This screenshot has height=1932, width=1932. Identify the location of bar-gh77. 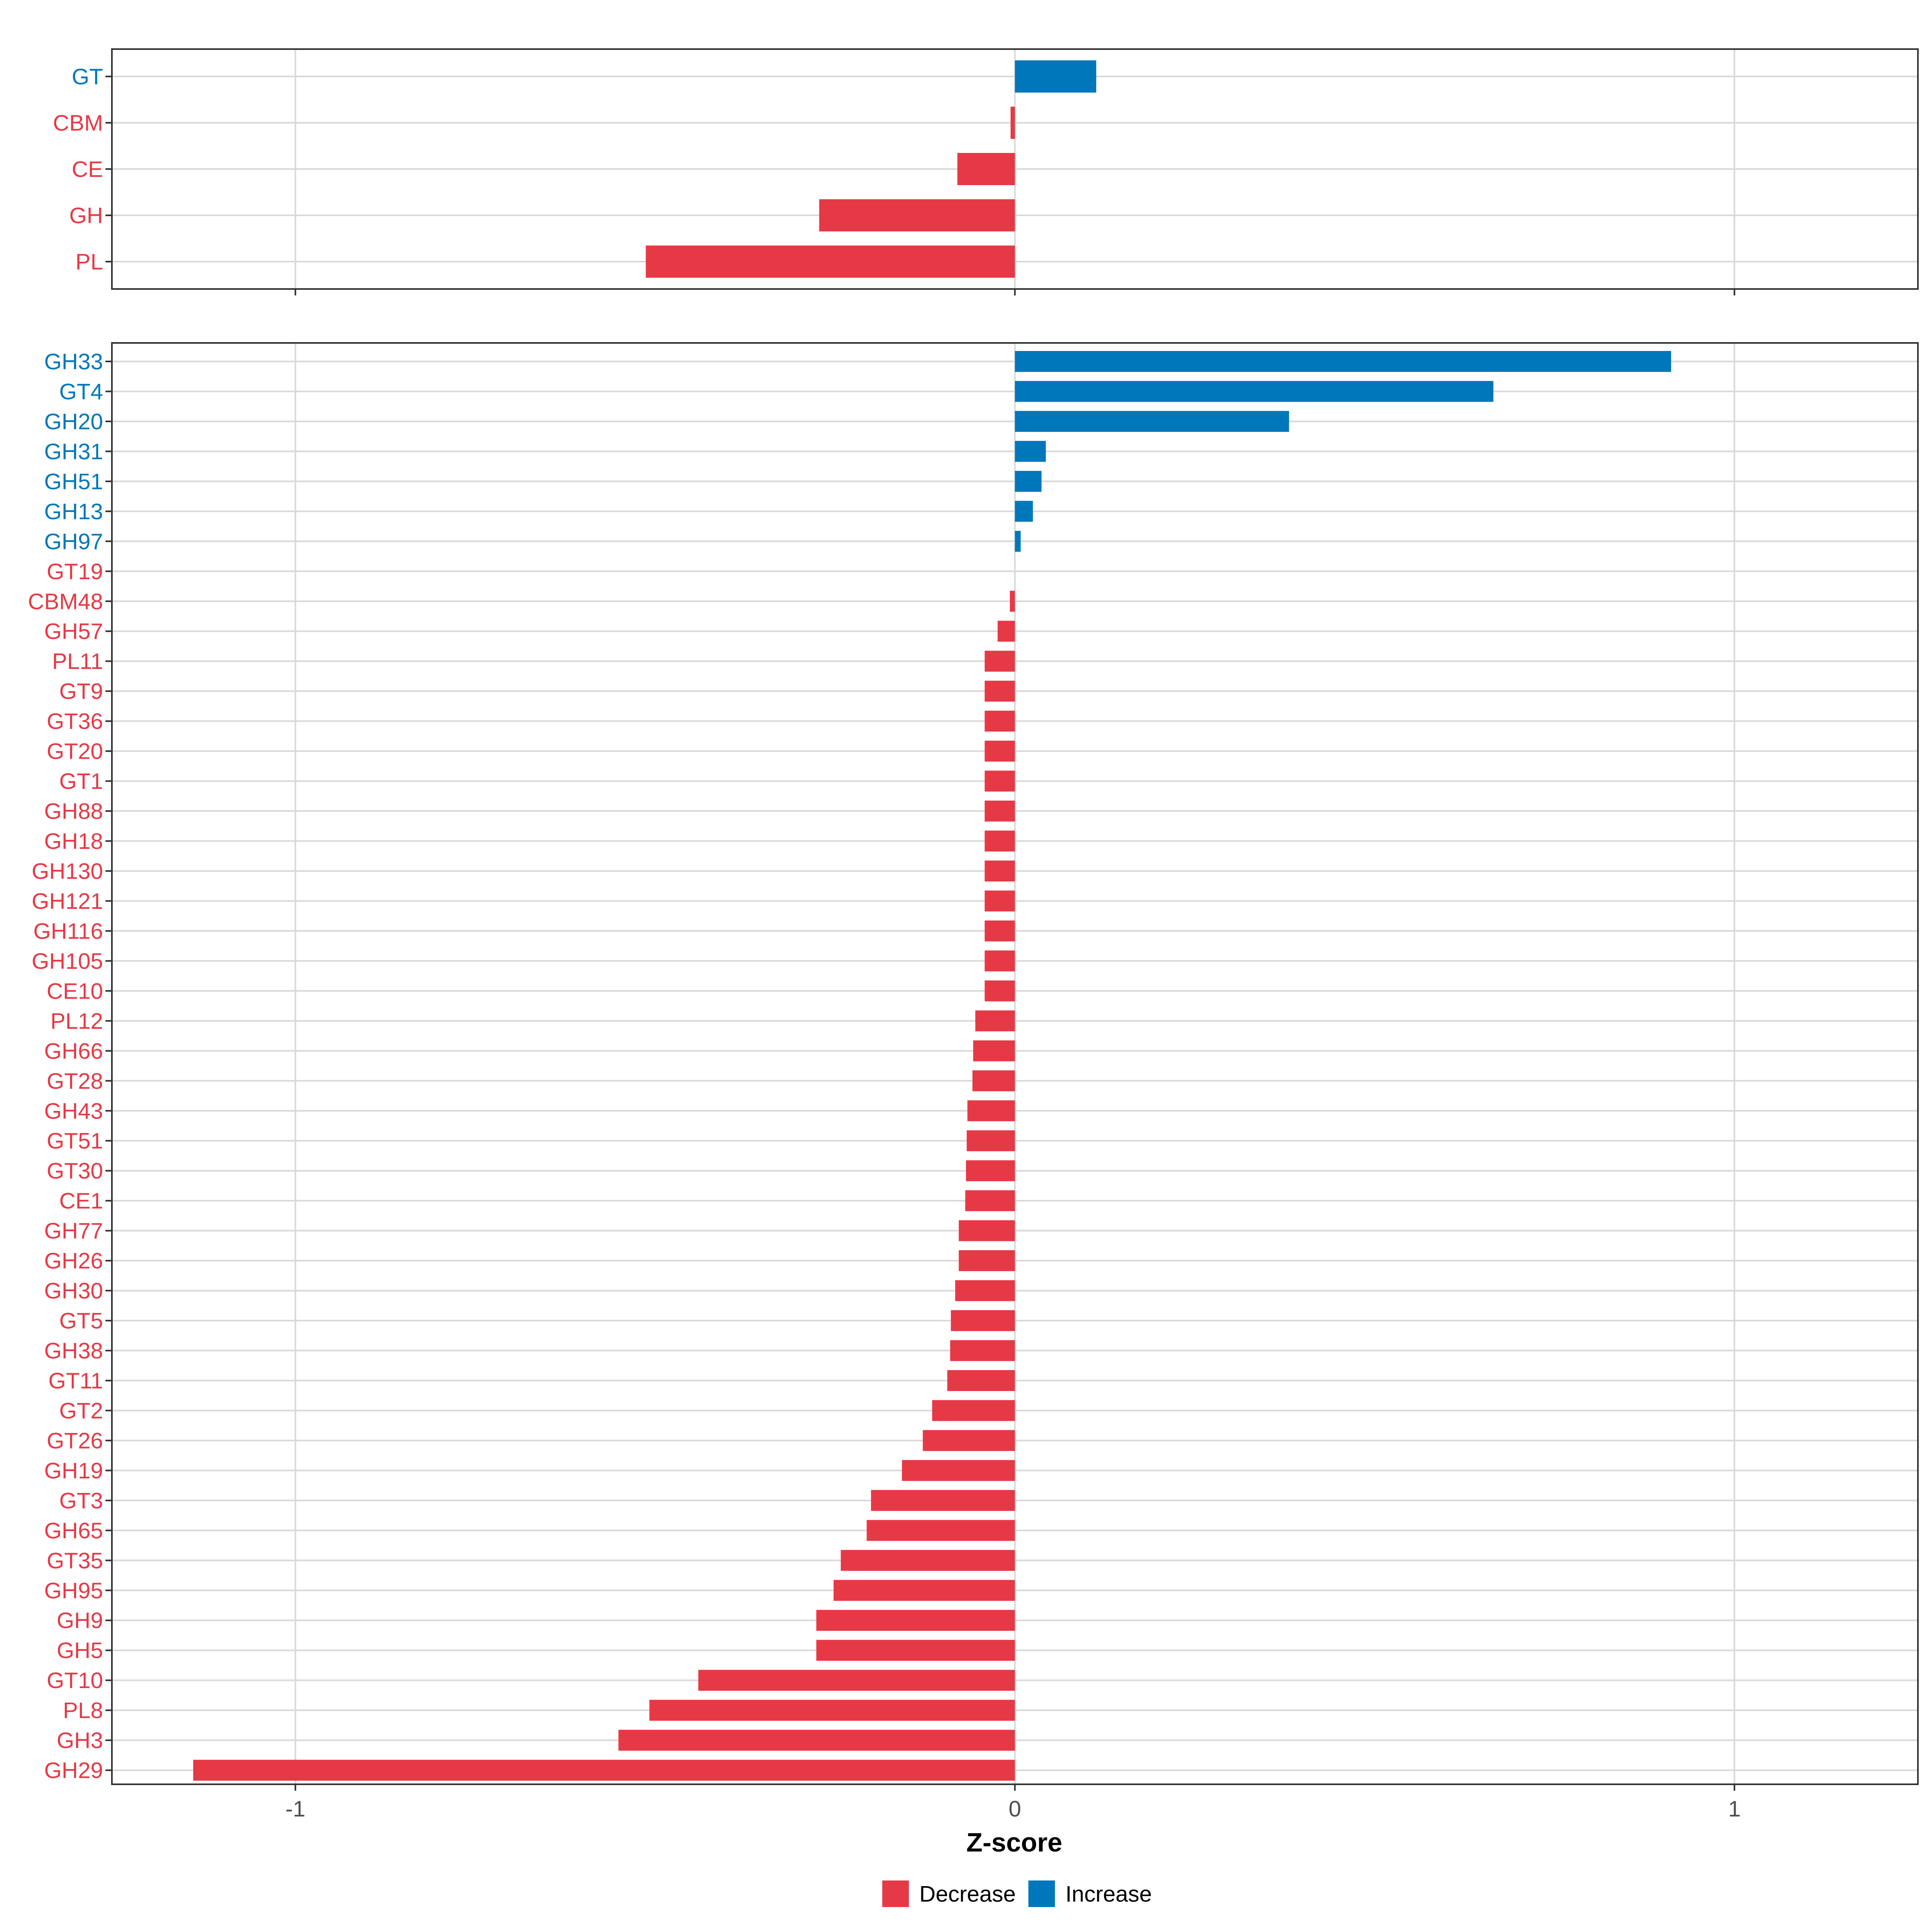
(987, 1230).